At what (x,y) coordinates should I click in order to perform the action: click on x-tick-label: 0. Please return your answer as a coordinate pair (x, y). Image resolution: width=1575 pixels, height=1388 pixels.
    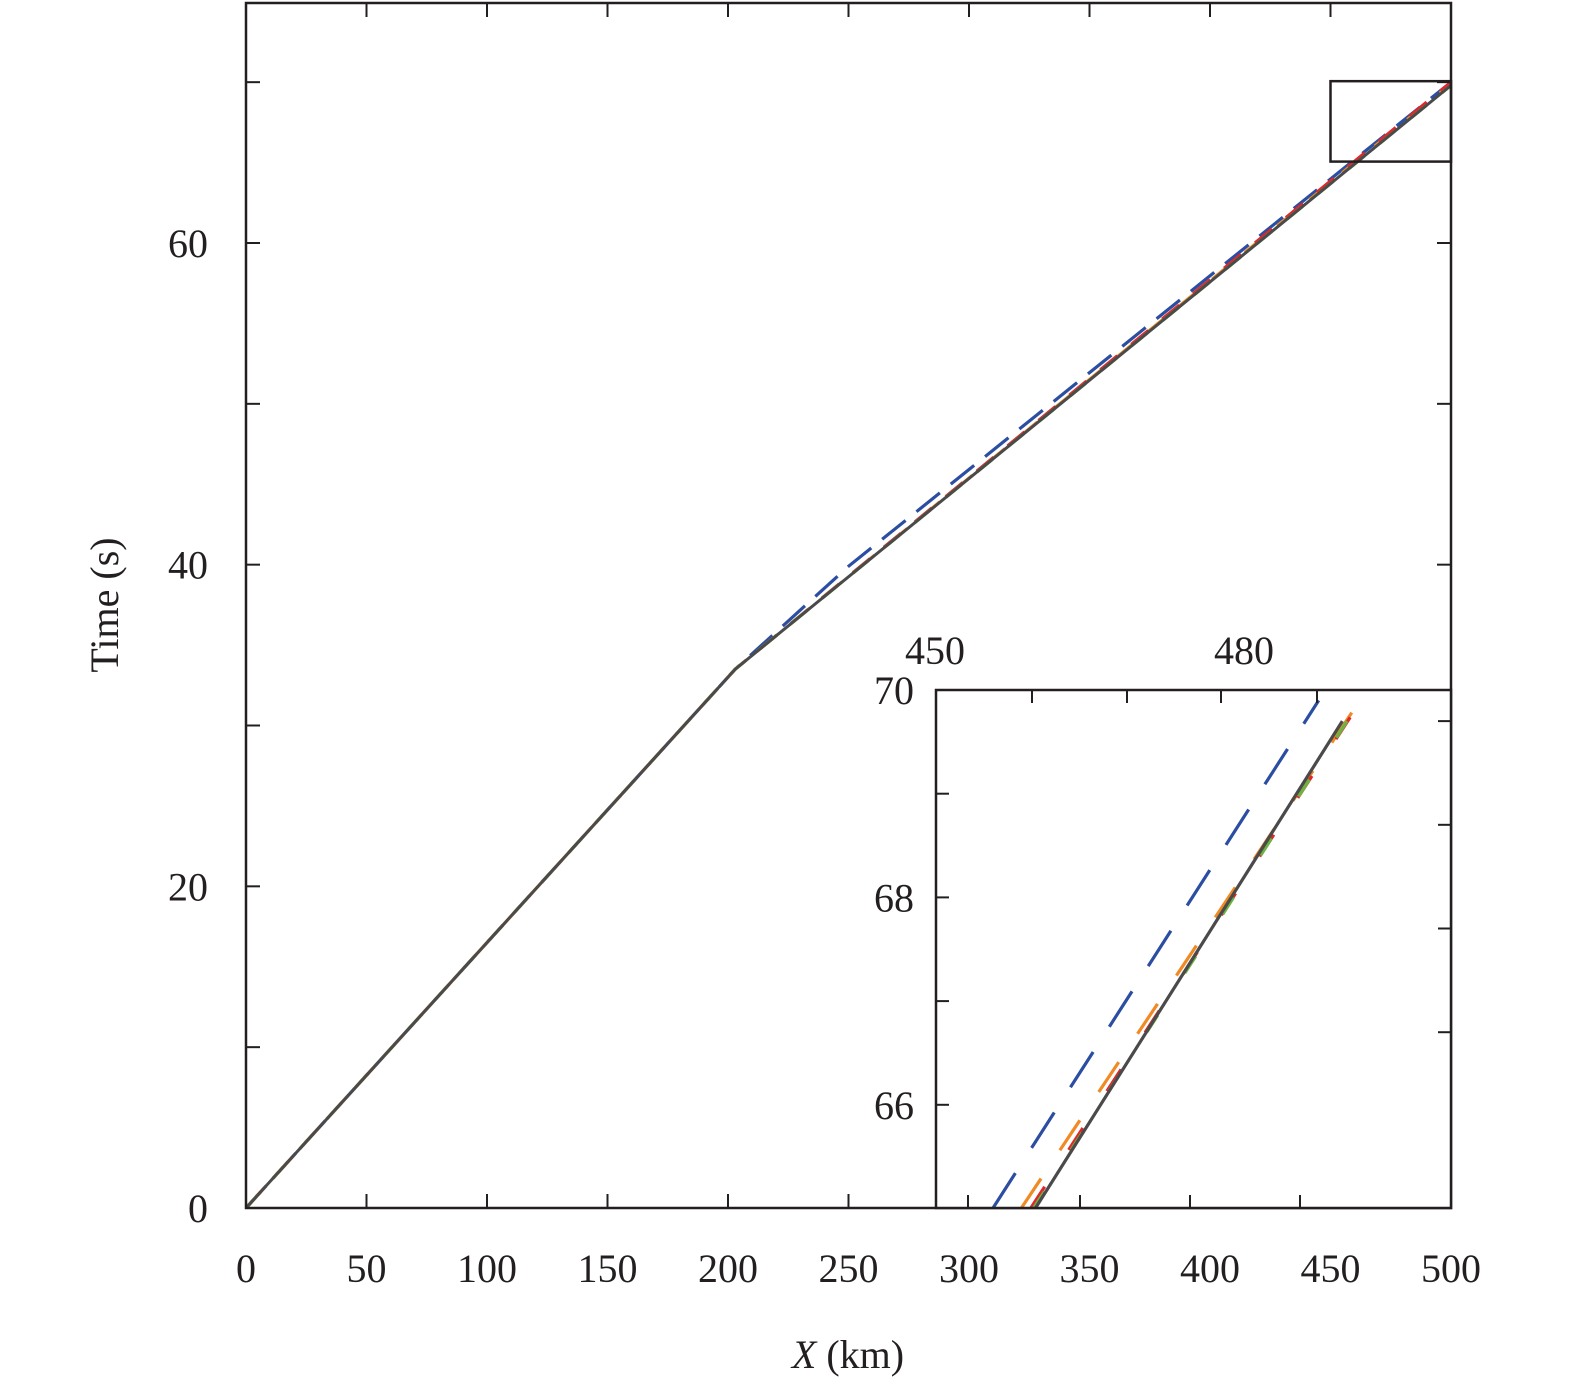
    Looking at the image, I should click on (246, 1268).